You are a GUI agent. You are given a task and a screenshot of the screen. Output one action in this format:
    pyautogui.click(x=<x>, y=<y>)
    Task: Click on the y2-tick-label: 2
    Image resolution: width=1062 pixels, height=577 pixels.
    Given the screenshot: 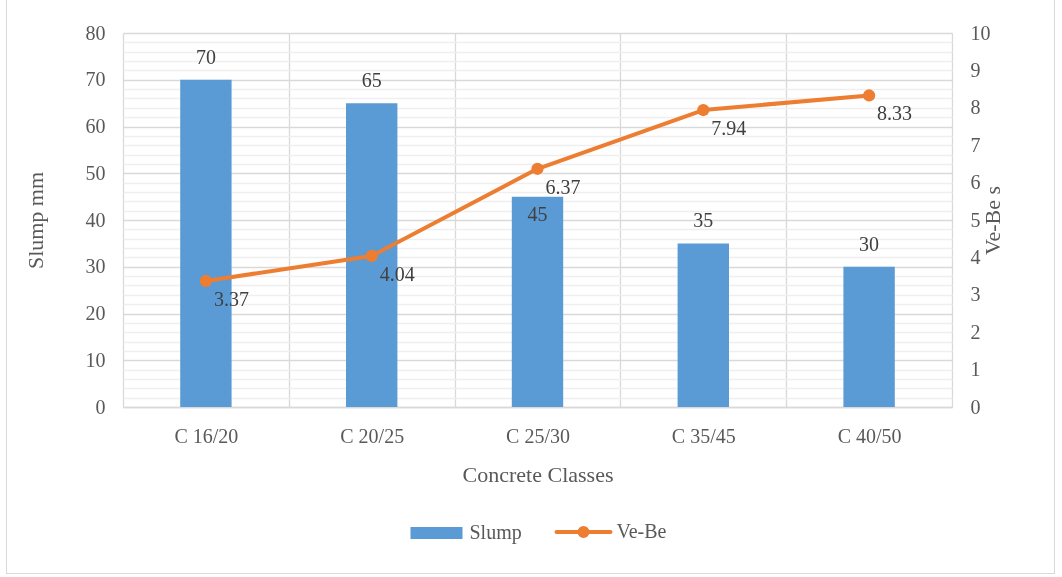 What is the action you would take?
    pyautogui.click(x=975, y=331)
    